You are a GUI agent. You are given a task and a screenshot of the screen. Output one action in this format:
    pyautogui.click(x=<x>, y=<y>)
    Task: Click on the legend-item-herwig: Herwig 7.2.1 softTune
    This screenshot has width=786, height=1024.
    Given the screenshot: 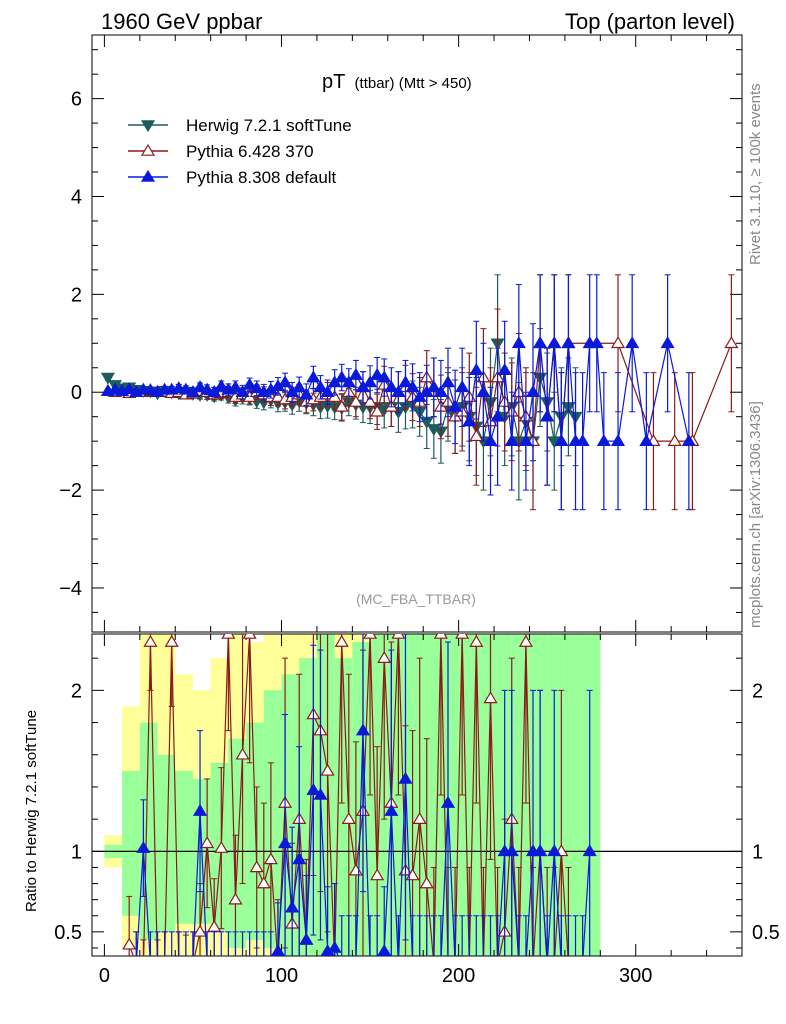 What is the action you would take?
    pyautogui.click(x=240, y=125)
    